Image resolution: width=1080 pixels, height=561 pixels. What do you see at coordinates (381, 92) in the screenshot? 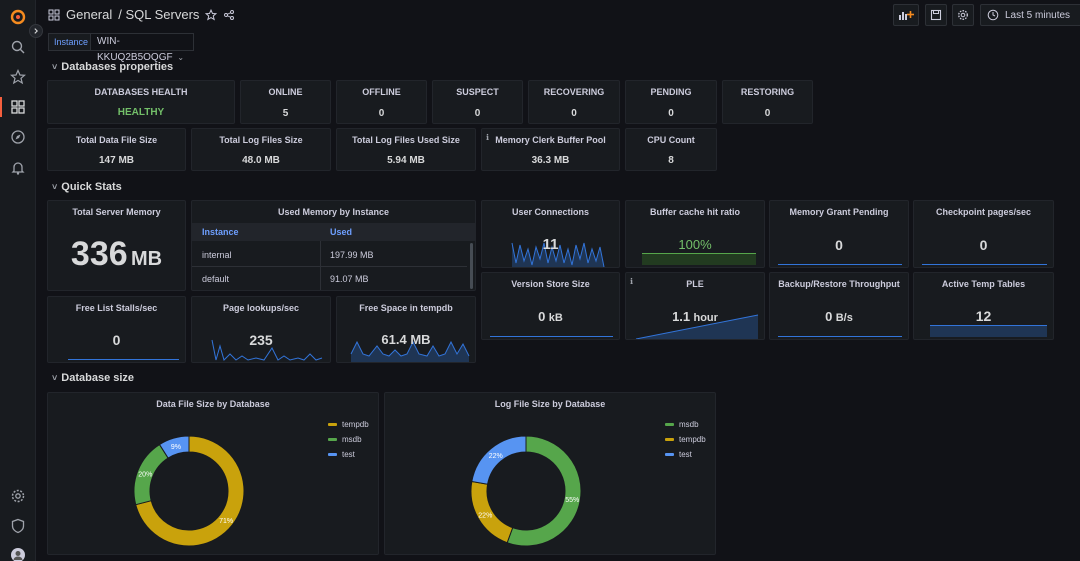
I see `panel-title: OFFLINE` at bounding box center [381, 92].